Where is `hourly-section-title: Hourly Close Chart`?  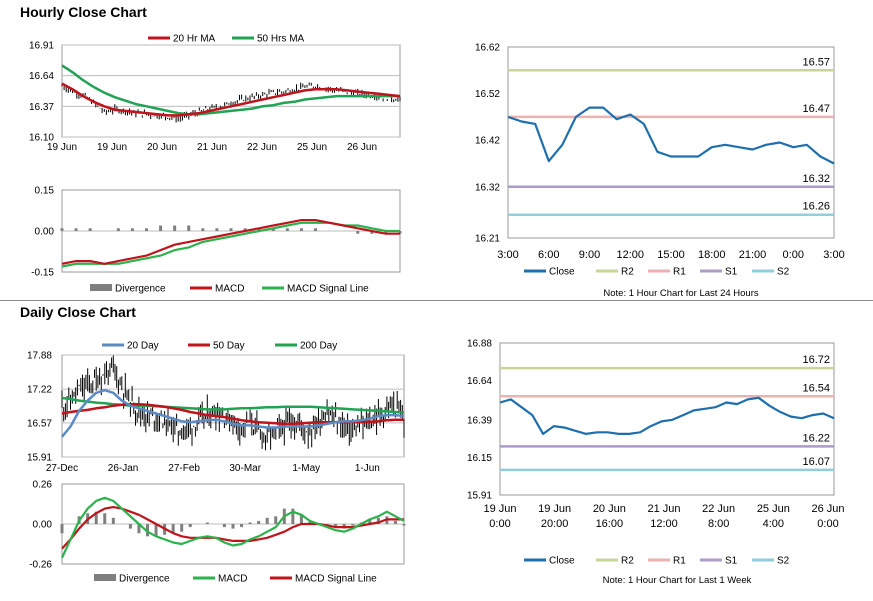
hourly-section-title: Hourly Close Chart is located at coordinates (83, 12).